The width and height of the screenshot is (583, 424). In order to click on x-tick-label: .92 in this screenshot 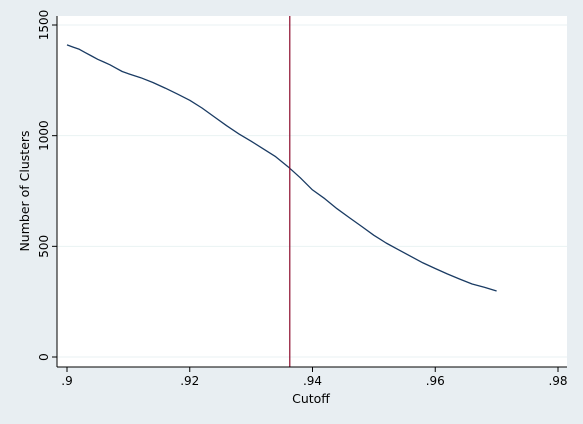, I will do `click(189, 381)`.